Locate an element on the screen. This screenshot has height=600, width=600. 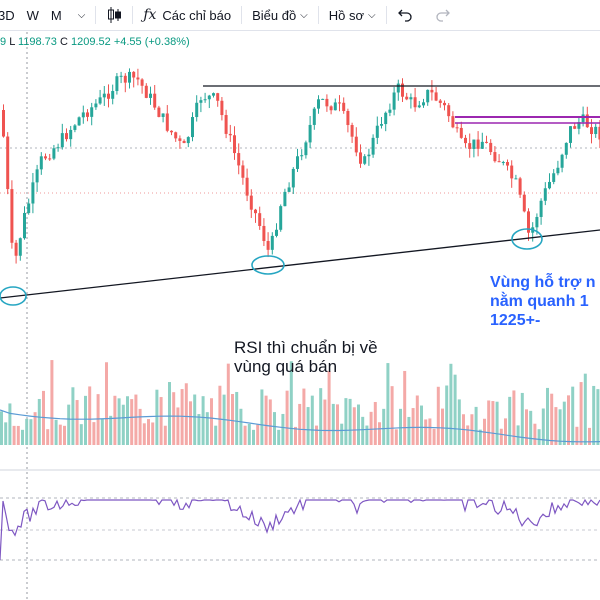
interval-week-button: W is located at coordinates (33, 15).